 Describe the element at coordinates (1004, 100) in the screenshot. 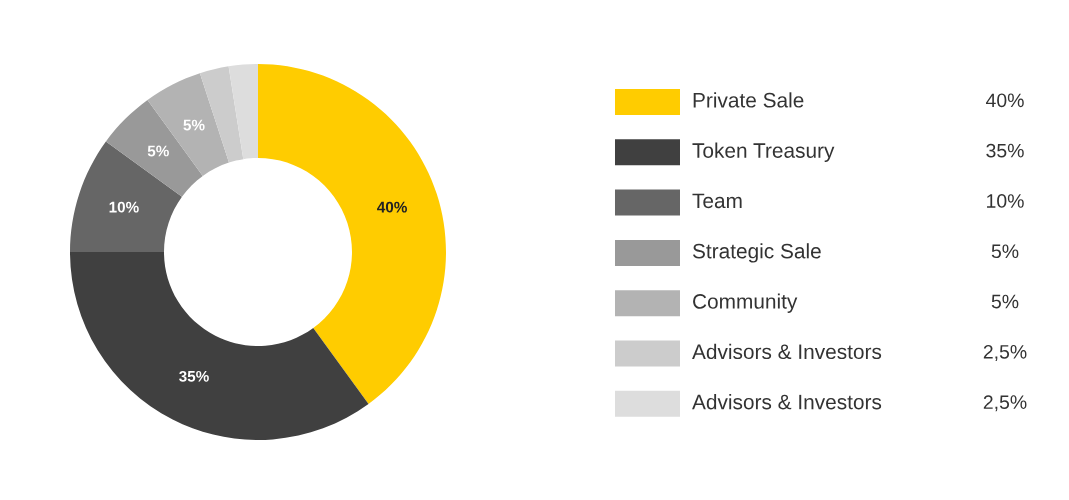

I see `text: 40%` at that location.